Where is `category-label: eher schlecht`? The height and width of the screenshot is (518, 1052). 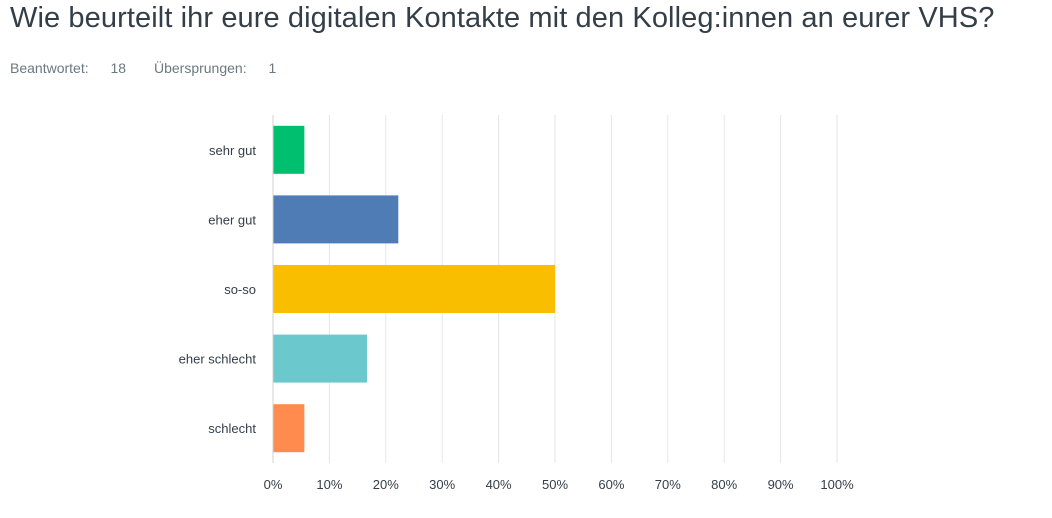 category-label: eher schlecht is located at coordinates (218, 359).